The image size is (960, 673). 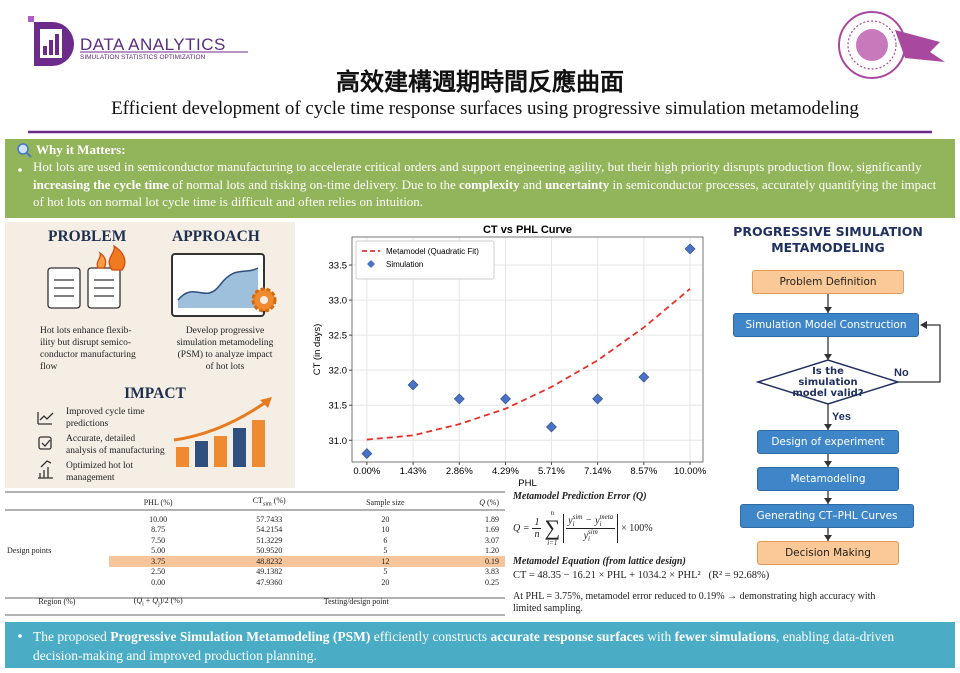 What do you see at coordinates (739, 575) in the screenshot?
I see `equation-r2: (R² = 92.68%)` at bounding box center [739, 575].